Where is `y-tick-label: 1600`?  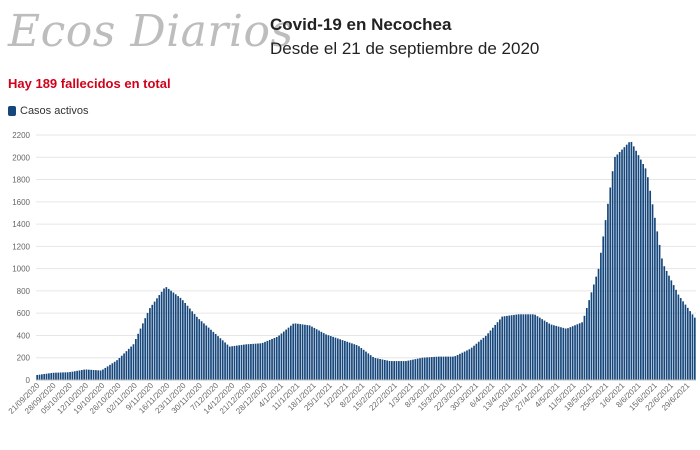 y-tick-label: 1600 is located at coordinates (21, 202).